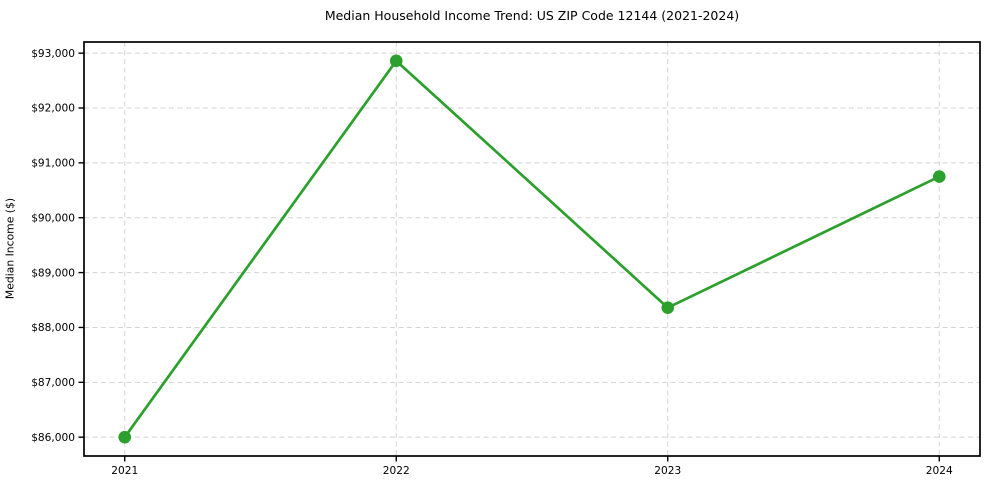 This screenshot has height=490, width=989. Describe the element at coordinates (53, 438) in the screenshot. I see `y-tick-label: $86,000` at that location.